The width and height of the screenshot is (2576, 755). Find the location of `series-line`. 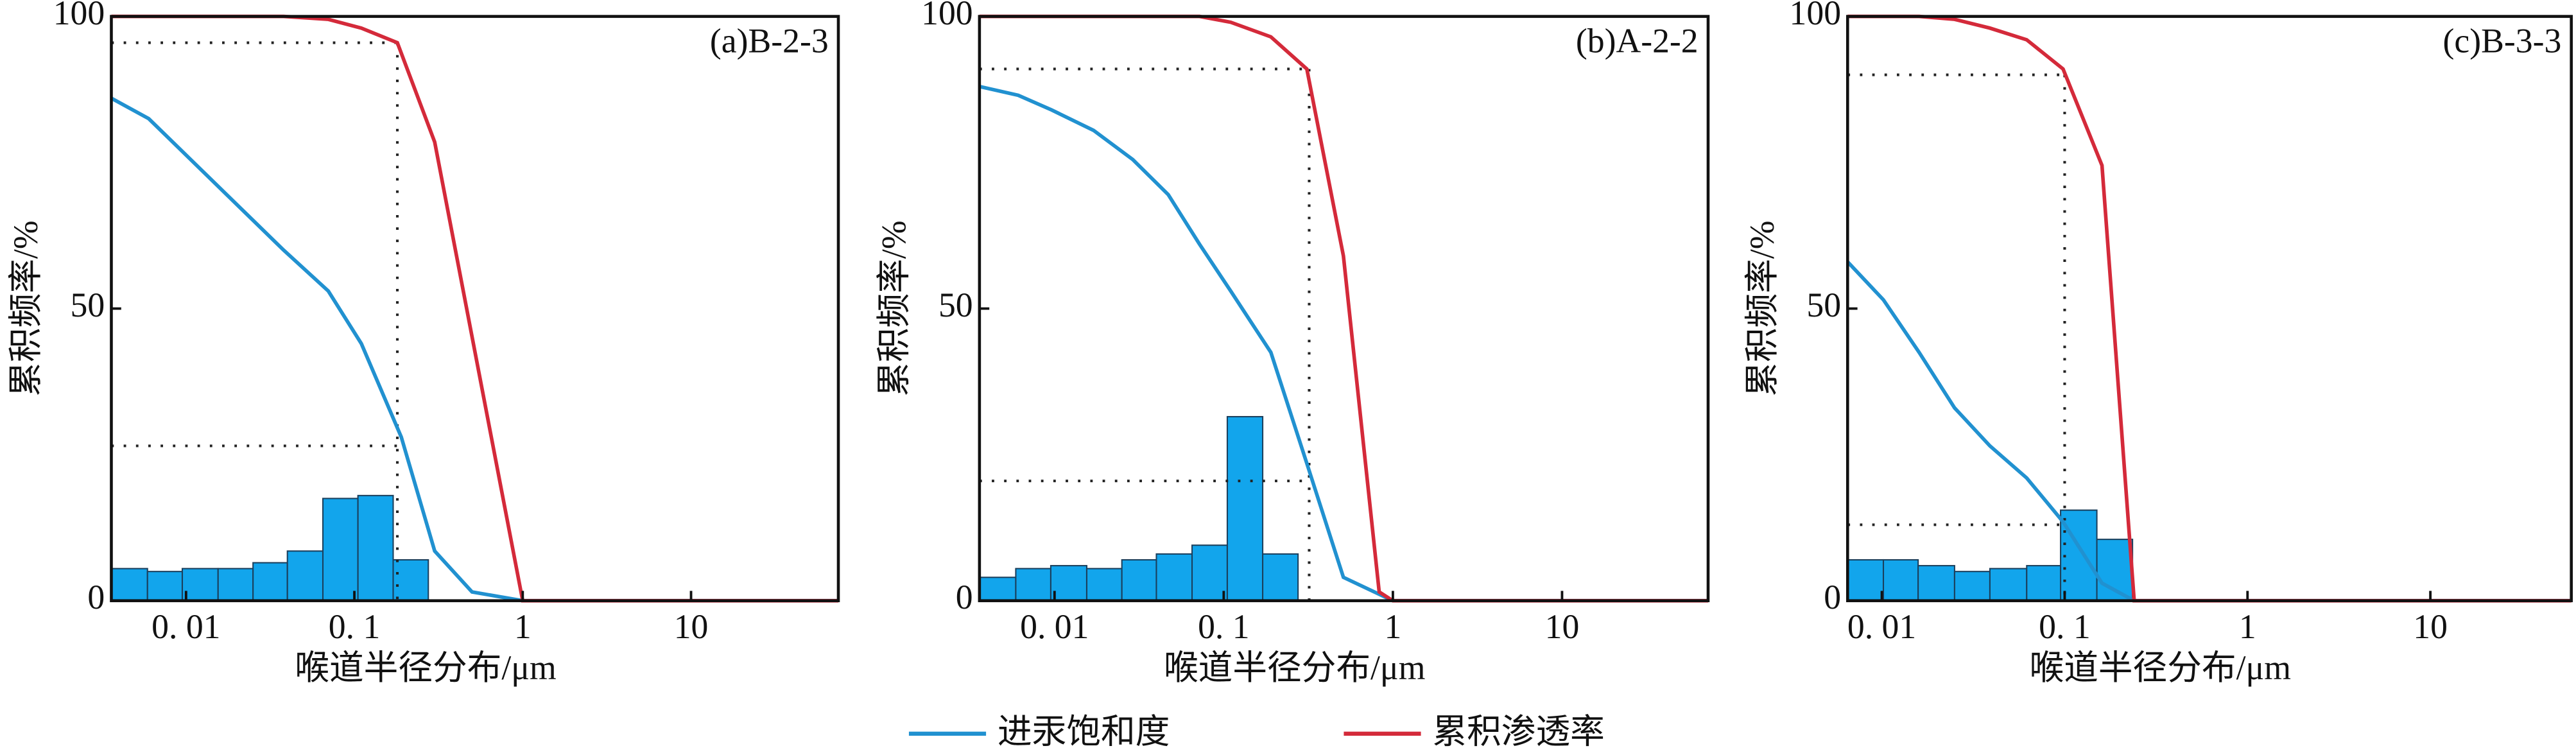

series-line is located at coordinates (2209, 431).